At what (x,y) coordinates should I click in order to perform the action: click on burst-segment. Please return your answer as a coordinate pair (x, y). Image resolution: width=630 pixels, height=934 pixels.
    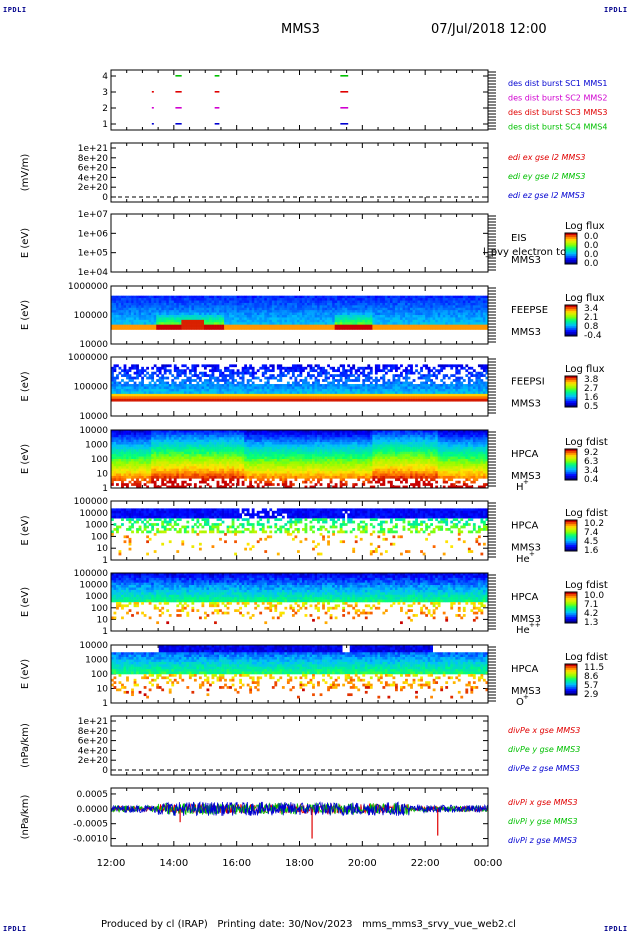
    Looking at the image, I should click on (178, 92).